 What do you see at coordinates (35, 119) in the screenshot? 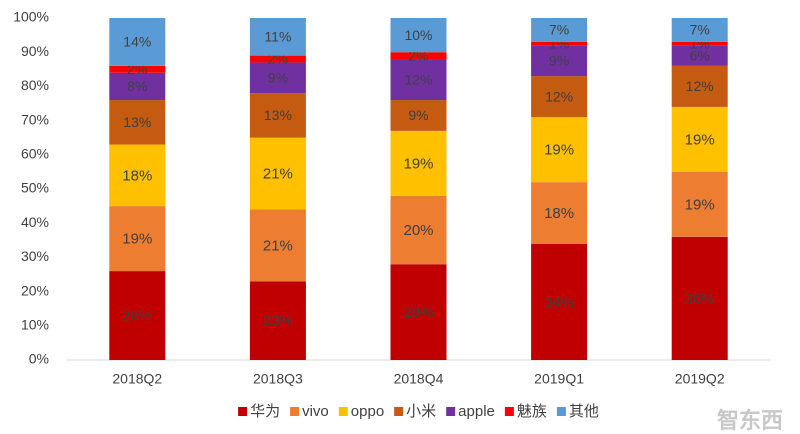
I see `y-tick-label: 70%` at bounding box center [35, 119].